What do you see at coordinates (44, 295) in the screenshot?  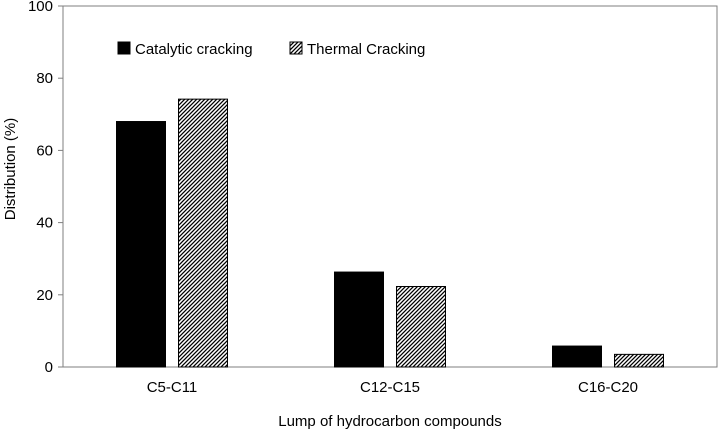 I see `y-tick-label: 20` at bounding box center [44, 295].